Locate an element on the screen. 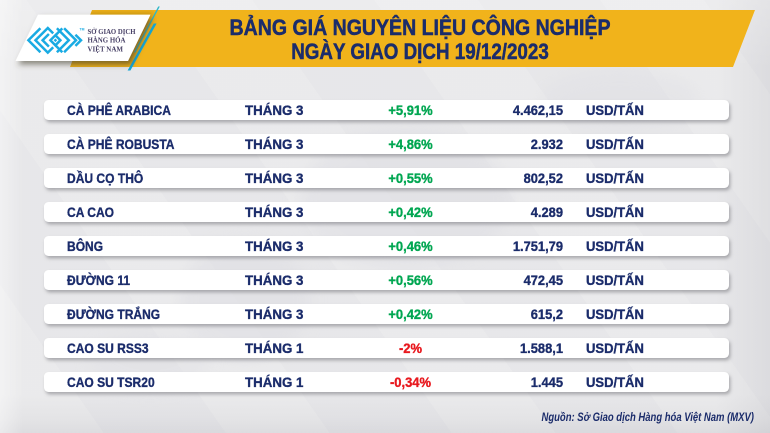 Image resolution: width=770 pixels, height=433 pixels. svg-text: SỞ GIAO DỊCH is located at coordinates (112, 31).